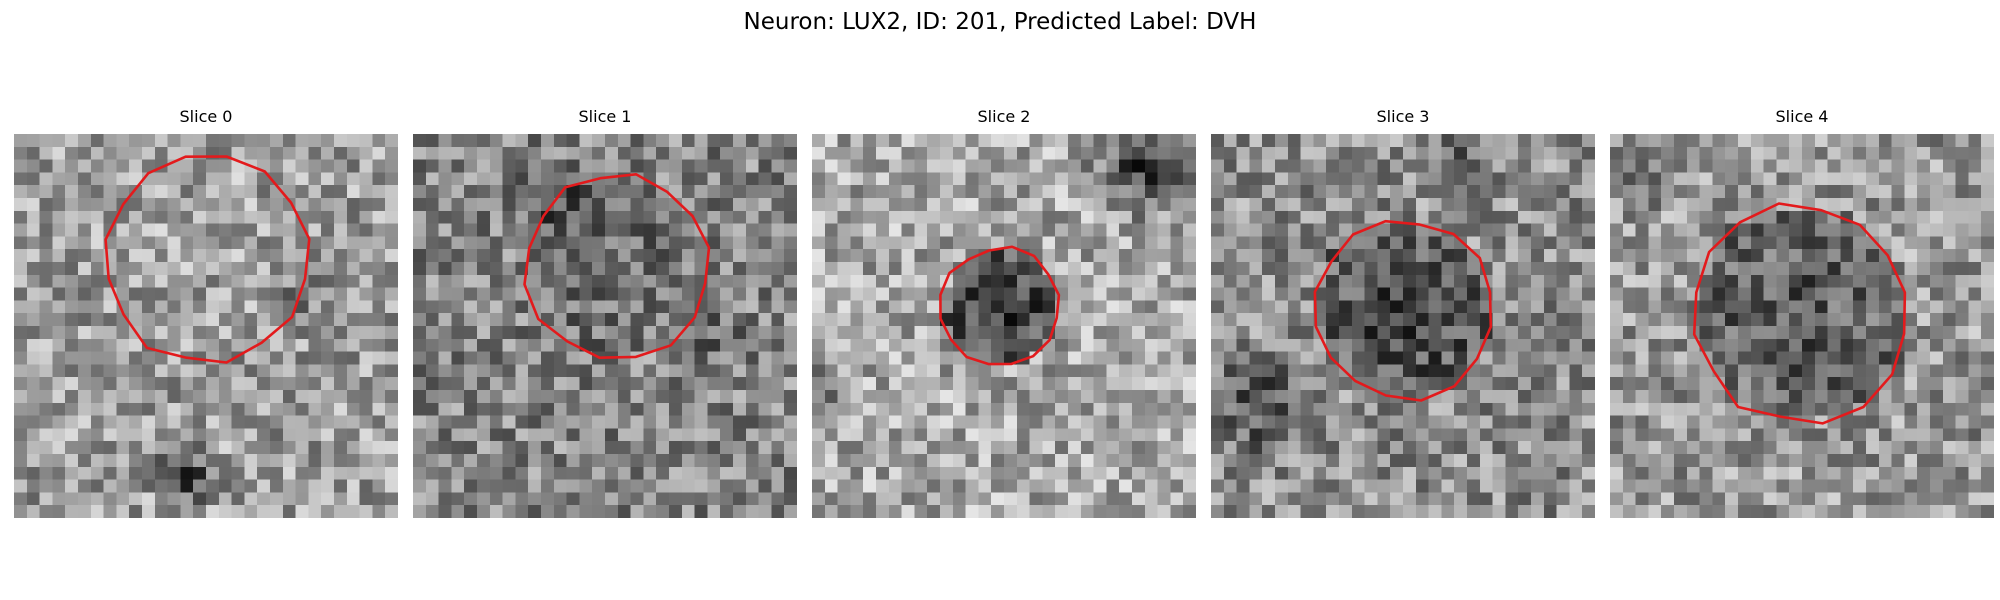 Image resolution: width=2000 pixels, height=600 pixels. I want to click on slice-title: Slice 4, so click(1802, 116).